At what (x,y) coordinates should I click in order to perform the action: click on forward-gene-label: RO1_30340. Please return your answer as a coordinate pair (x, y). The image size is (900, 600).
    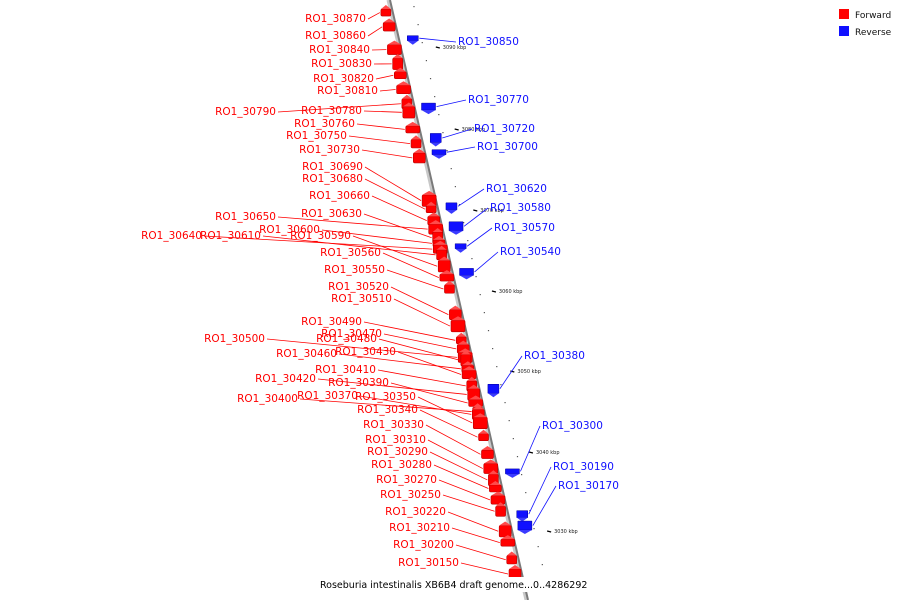
    Looking at the image, I should click on (387, 410).